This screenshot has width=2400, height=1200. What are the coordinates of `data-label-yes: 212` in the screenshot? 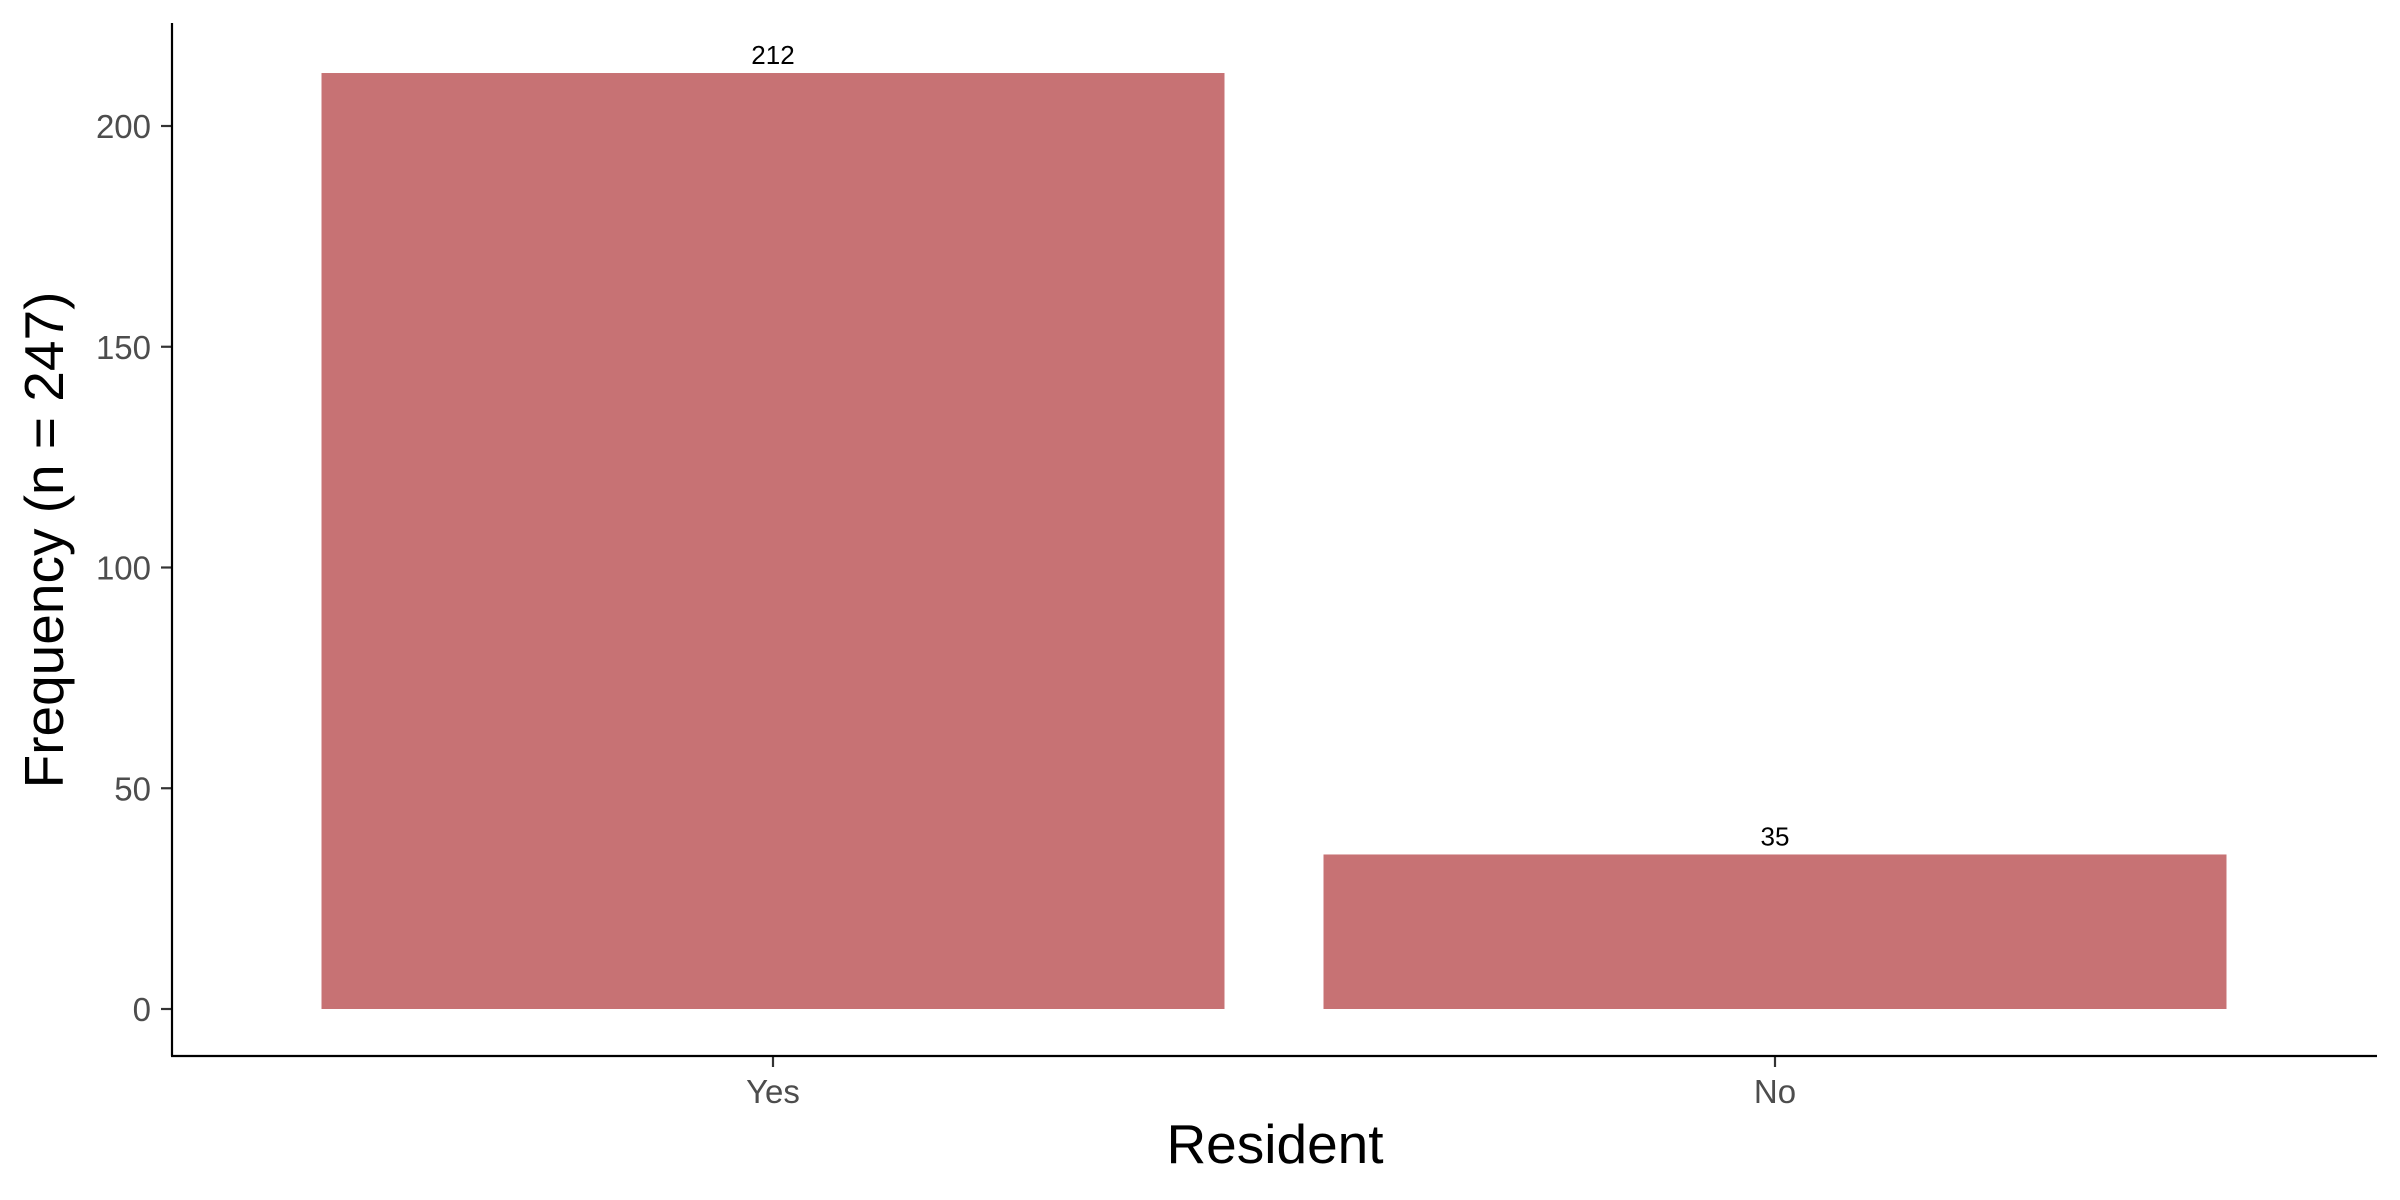 It's located at (772, 55).